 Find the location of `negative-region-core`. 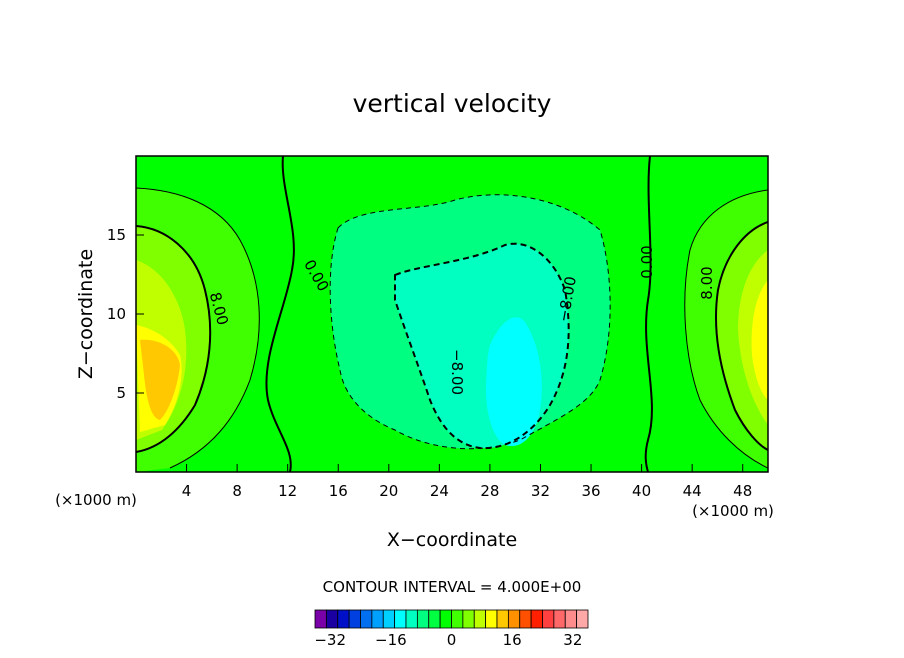

negative-region-core is located at coordinates (513, 382).